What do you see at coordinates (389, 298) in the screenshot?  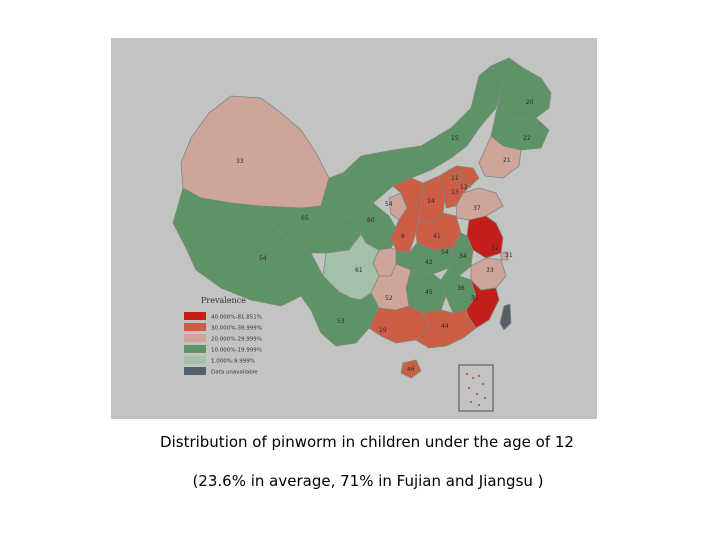 I see `region-label: 52` at bounding box center [389, 298].